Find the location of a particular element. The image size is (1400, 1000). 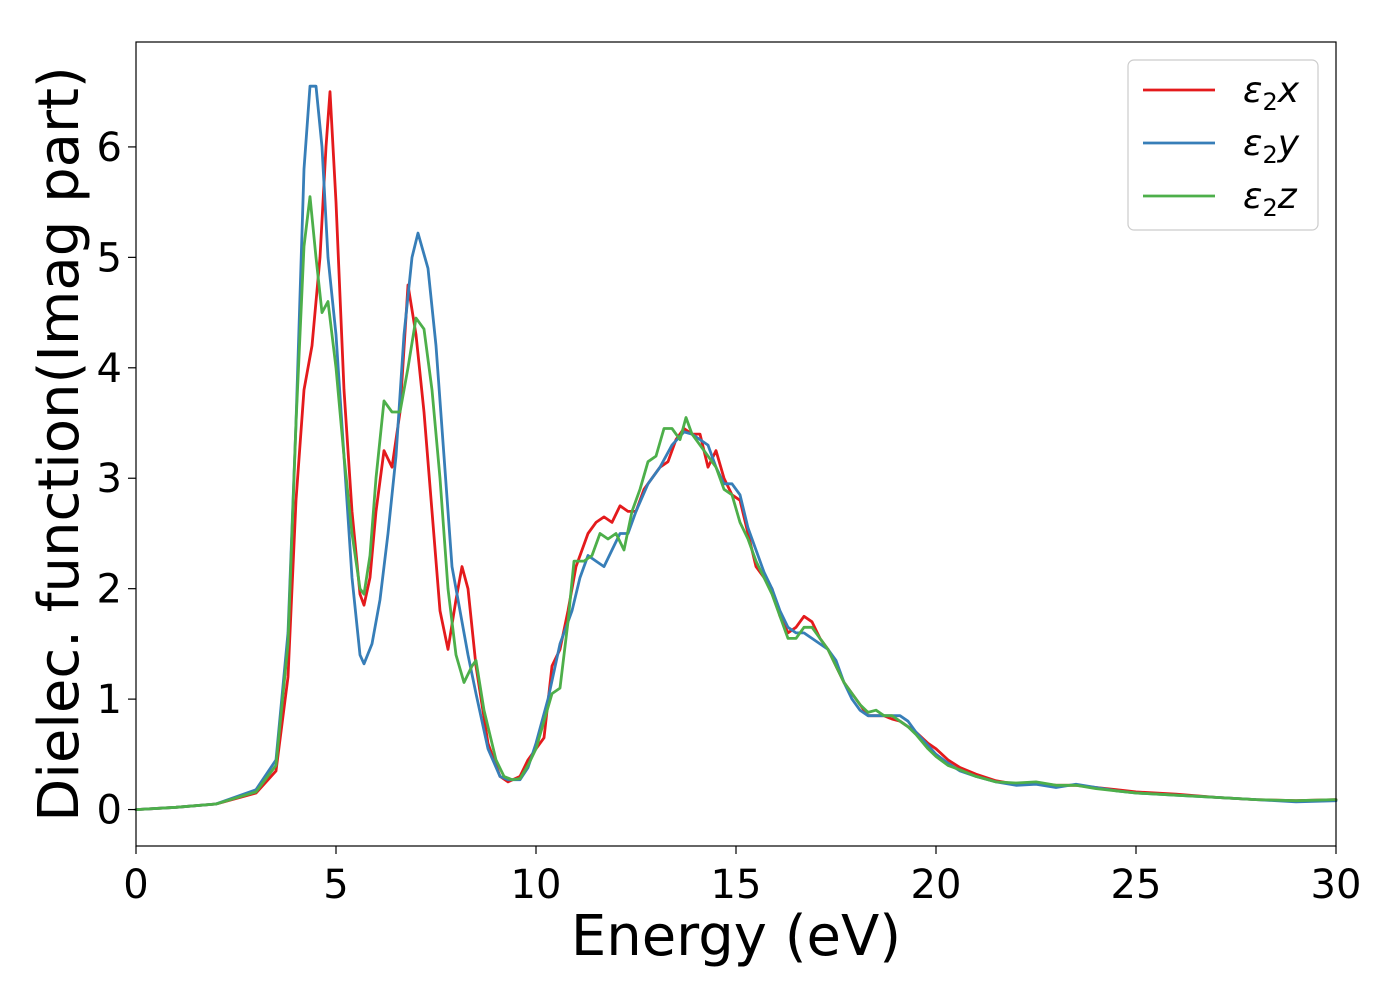

y-tick-label: 5 is located at coordinates (109, 258).